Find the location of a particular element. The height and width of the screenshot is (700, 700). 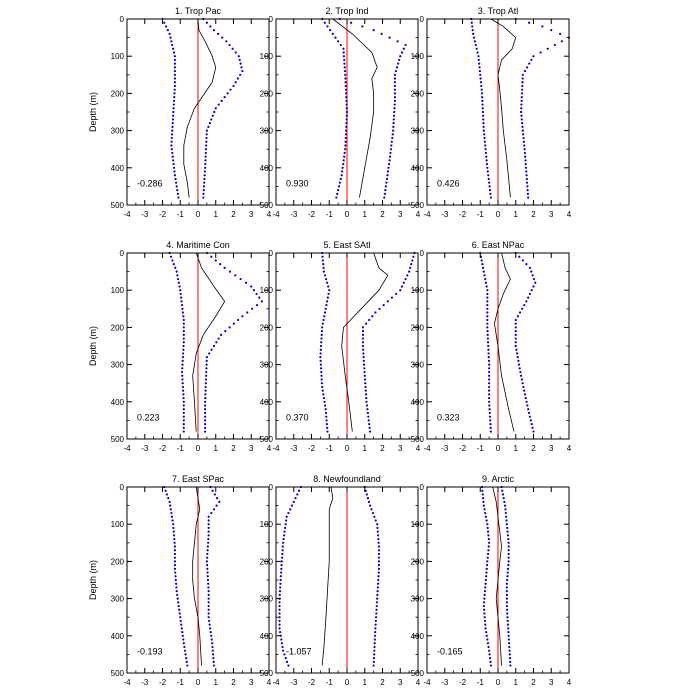

mean-profile-line is located at coordinates (200, 108).